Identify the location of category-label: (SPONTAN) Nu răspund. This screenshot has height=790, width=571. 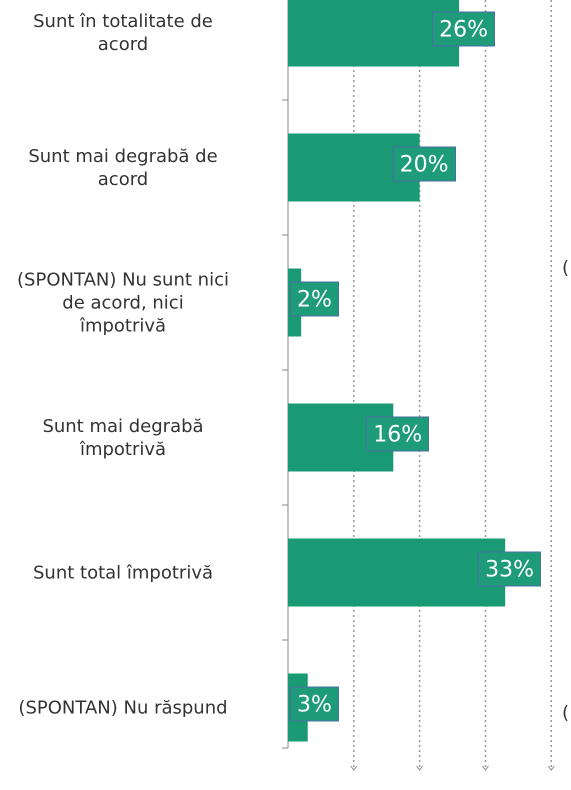
(123, 707).